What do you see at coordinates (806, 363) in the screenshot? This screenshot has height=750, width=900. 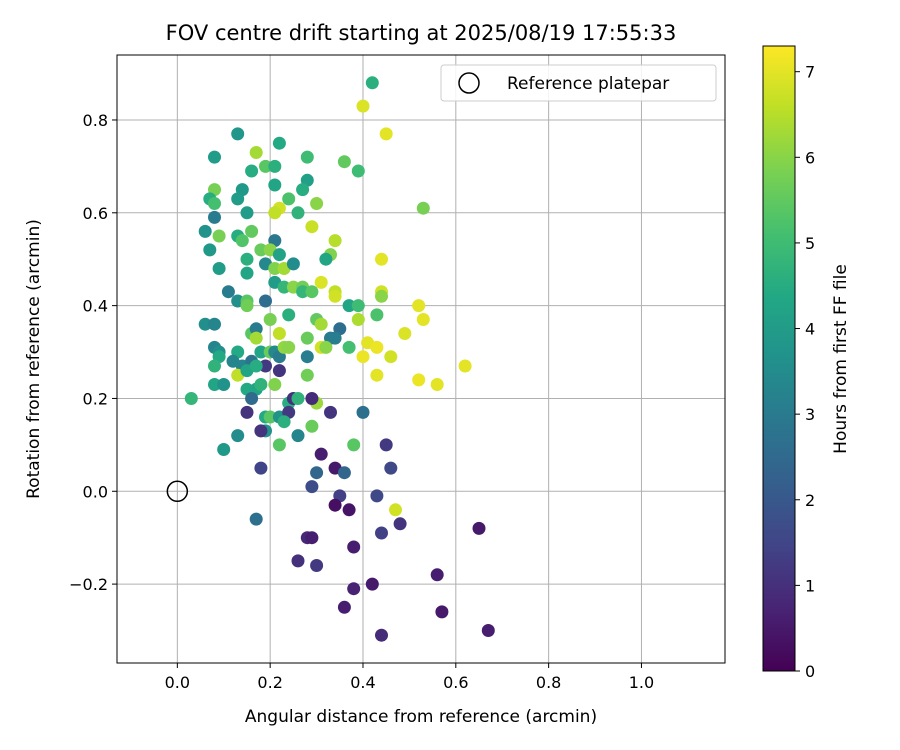 I see `colorbar: 0 1 2 3 4 5 6 7 Hours from first FF file` at bounding box center [806, 363].